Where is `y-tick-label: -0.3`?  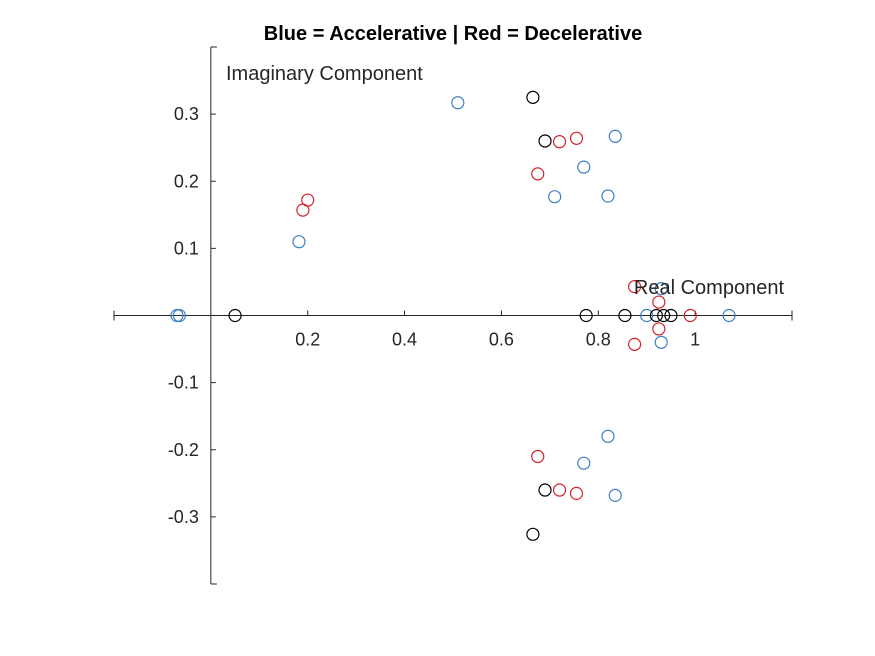
y-tick-label: -0.3 is located at coordinates (183, 517).